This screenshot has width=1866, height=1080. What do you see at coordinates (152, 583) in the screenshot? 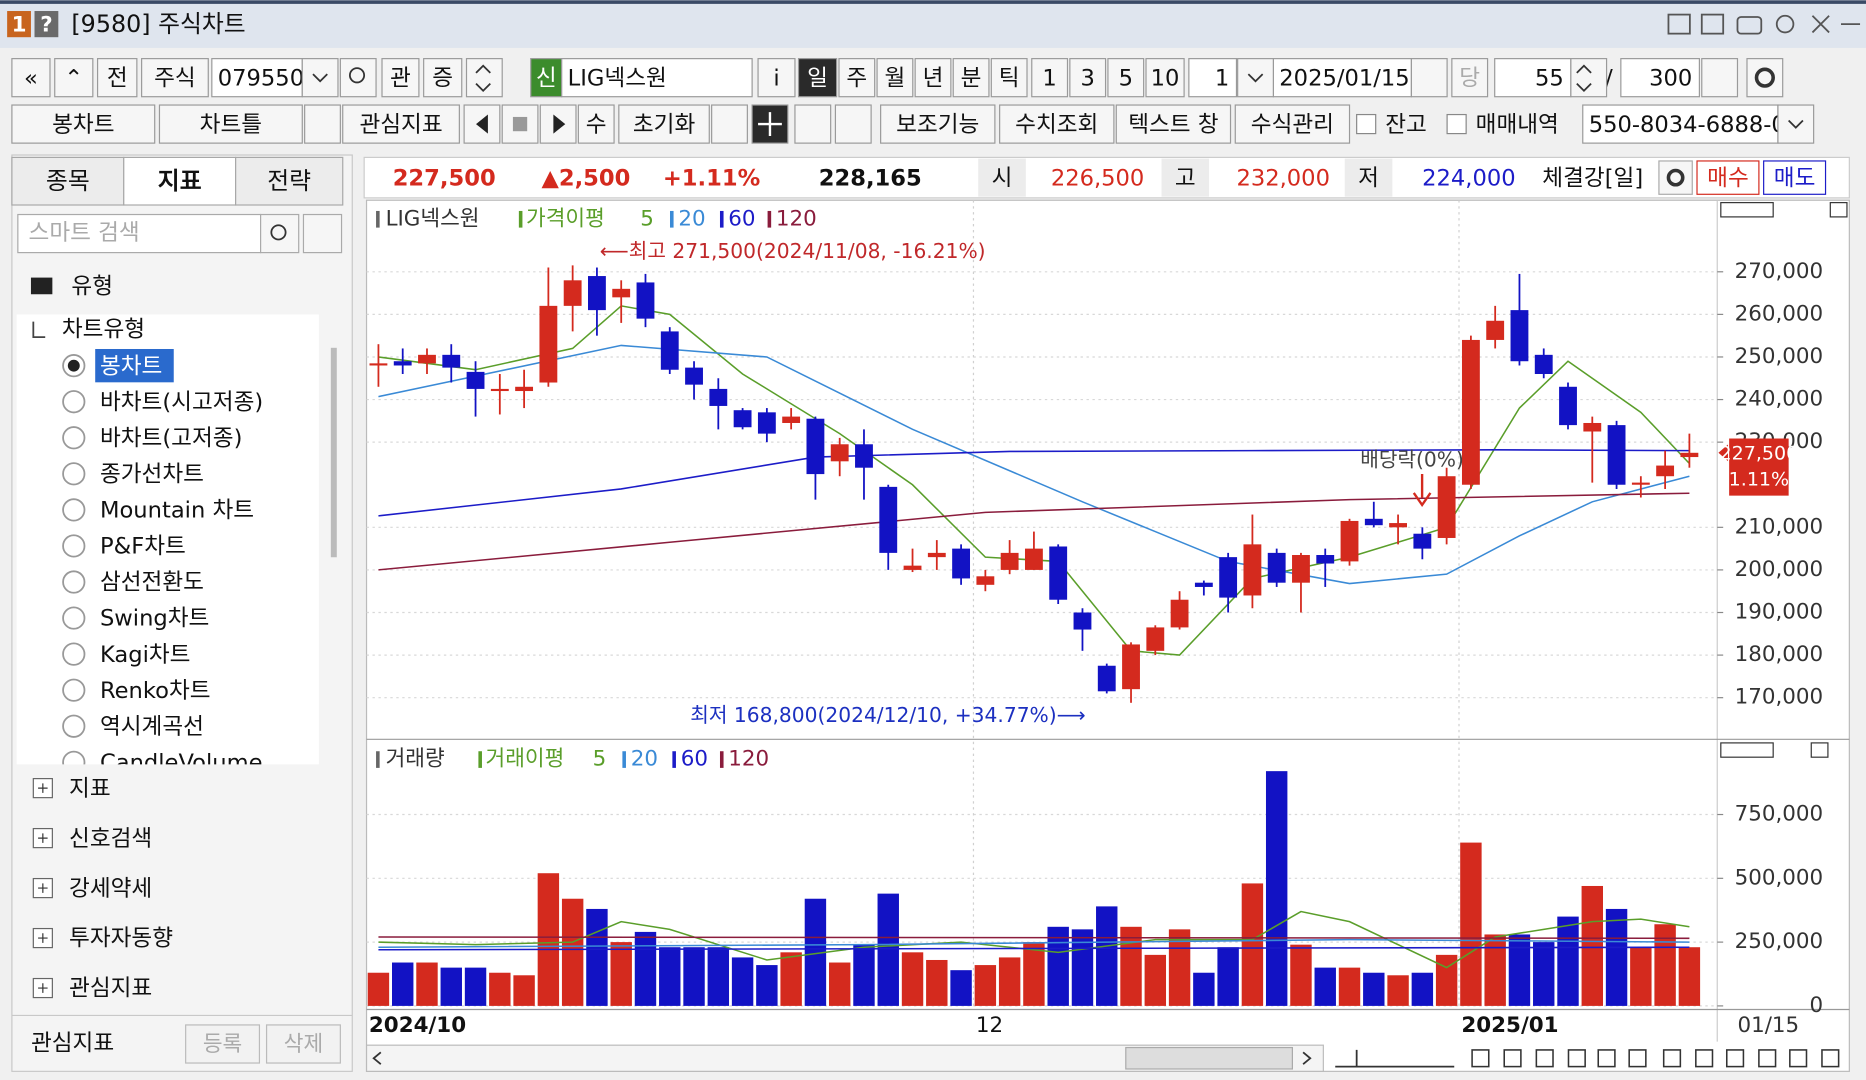
I see `chart-type: 삼선전환도` at bounding box center [152, 583].